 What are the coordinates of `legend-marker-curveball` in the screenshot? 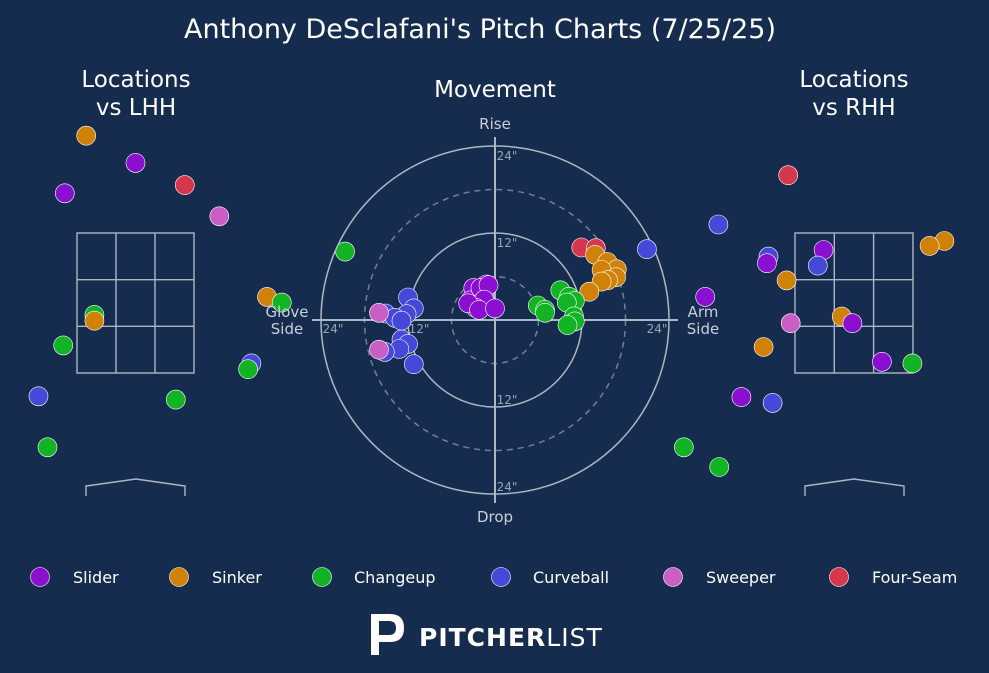 It's located at (501, 577).